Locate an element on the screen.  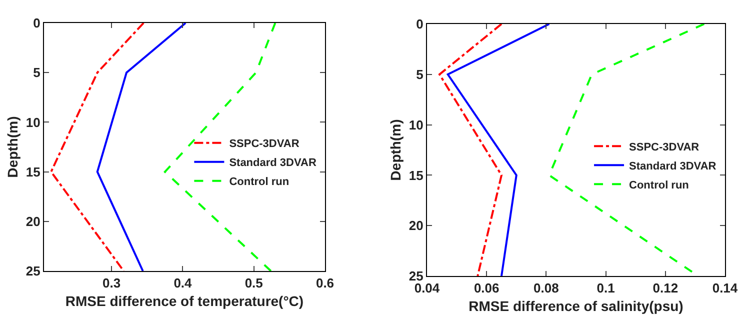
x-tick-label: 0.1 is located at coordinates (605, 288).